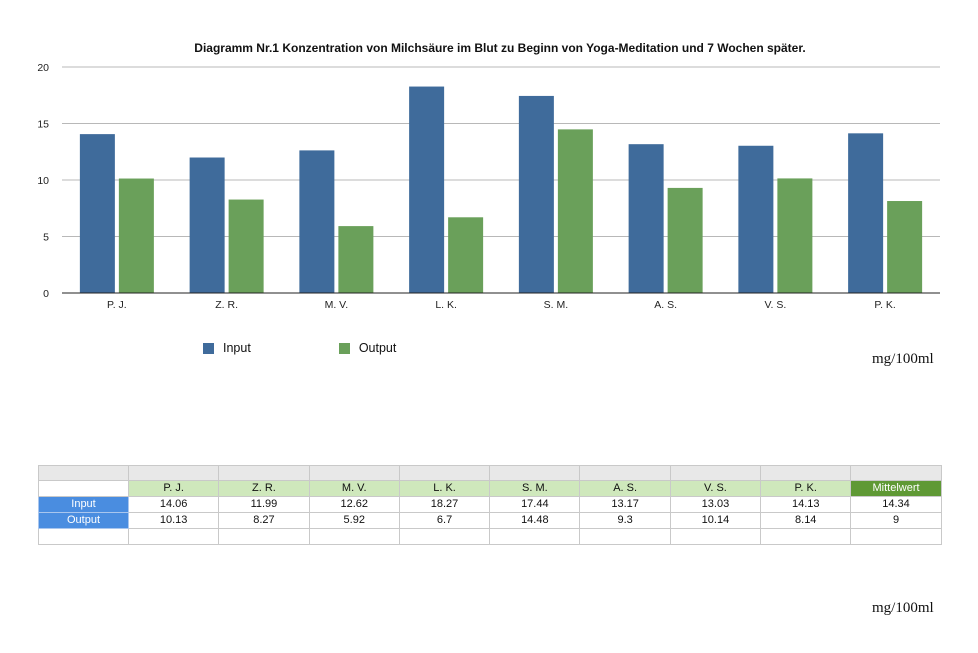 The image size is (978, 653). What do you see at coordinates (208, 348) in the screenshot?
I see `legend-swatch-input` at bounding box center [208, 348].